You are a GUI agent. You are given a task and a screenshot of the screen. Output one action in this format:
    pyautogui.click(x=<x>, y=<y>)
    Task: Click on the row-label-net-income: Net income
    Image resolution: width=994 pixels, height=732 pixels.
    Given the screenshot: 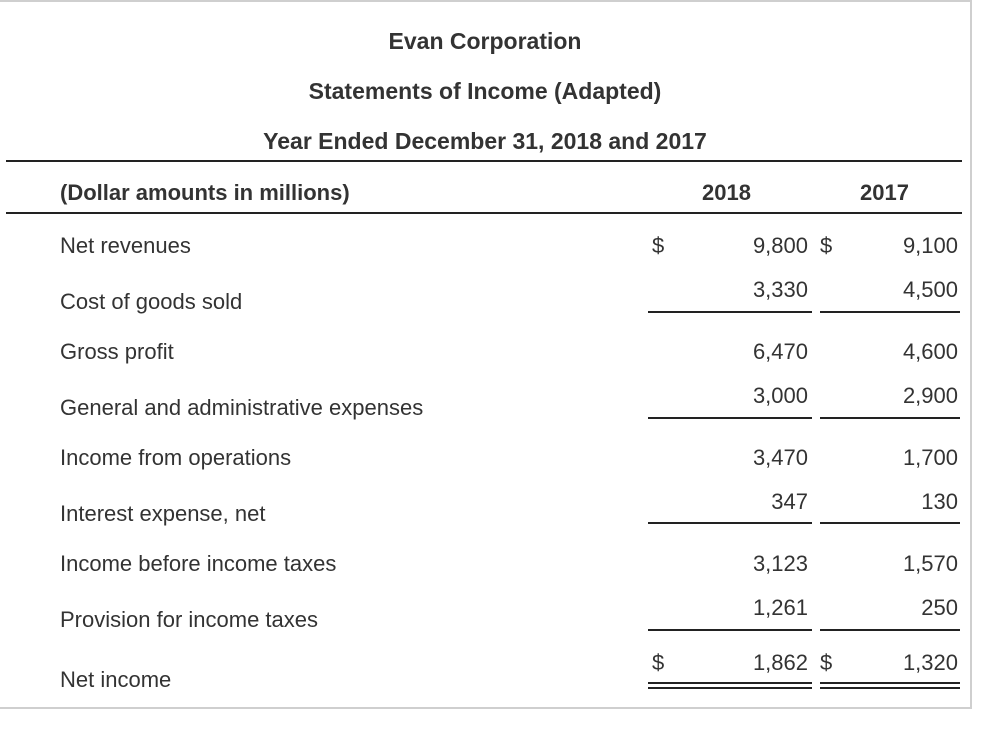 What is the action you would take?
    pyautogui.click(x=116, y=679)
    